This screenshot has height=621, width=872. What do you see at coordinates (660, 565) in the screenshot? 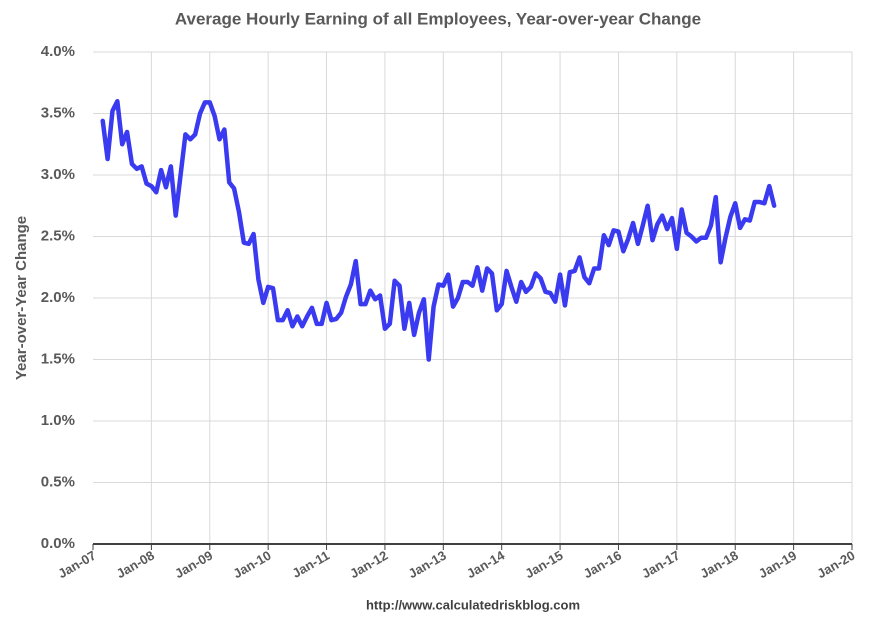
I see `x-tick-label: Jan-17` at bounding box center [660, 565].